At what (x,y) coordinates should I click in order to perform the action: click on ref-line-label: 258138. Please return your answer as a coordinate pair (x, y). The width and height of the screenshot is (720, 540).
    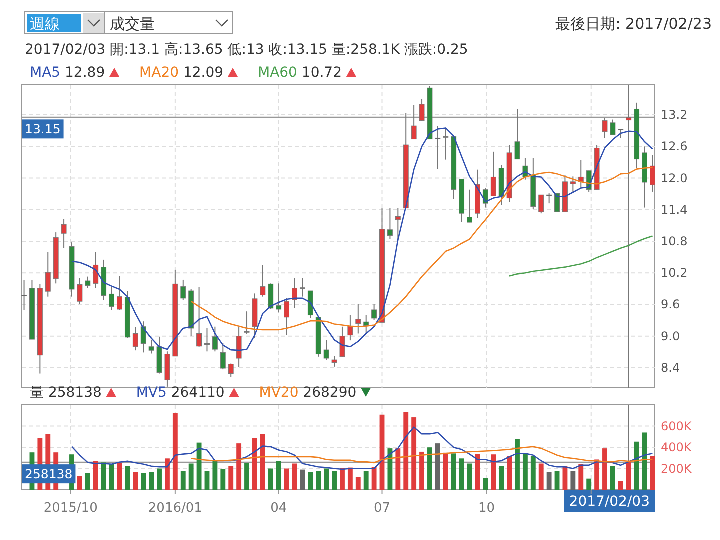
    Looking at the image, I should click on (49, 474).